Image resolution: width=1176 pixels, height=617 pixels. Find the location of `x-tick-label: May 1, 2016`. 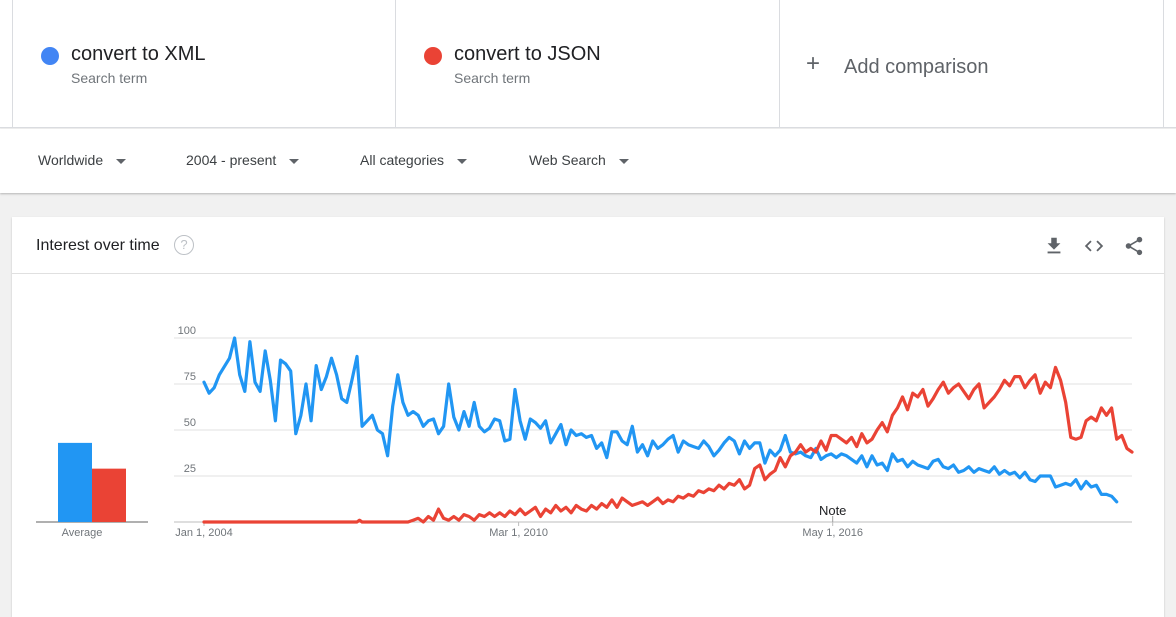

x-tick-label: May 1, 2016 is located at coordinates (832, 533).